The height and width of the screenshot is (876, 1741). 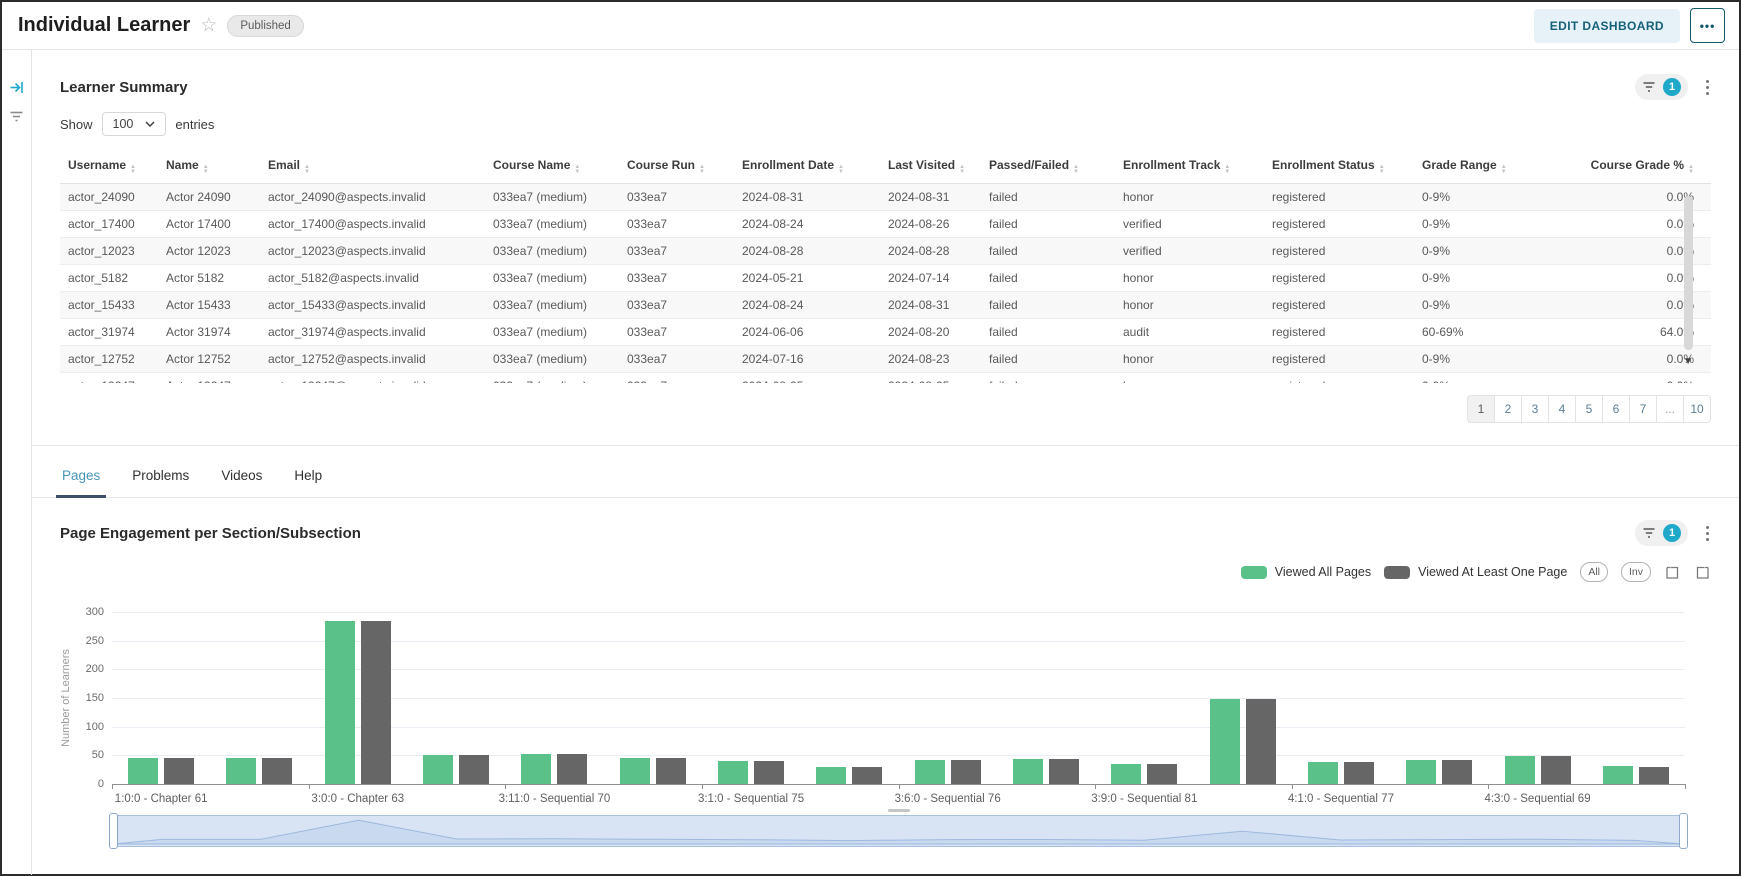 I want to click on page-size-select: 100, so click(x=134, y=124).